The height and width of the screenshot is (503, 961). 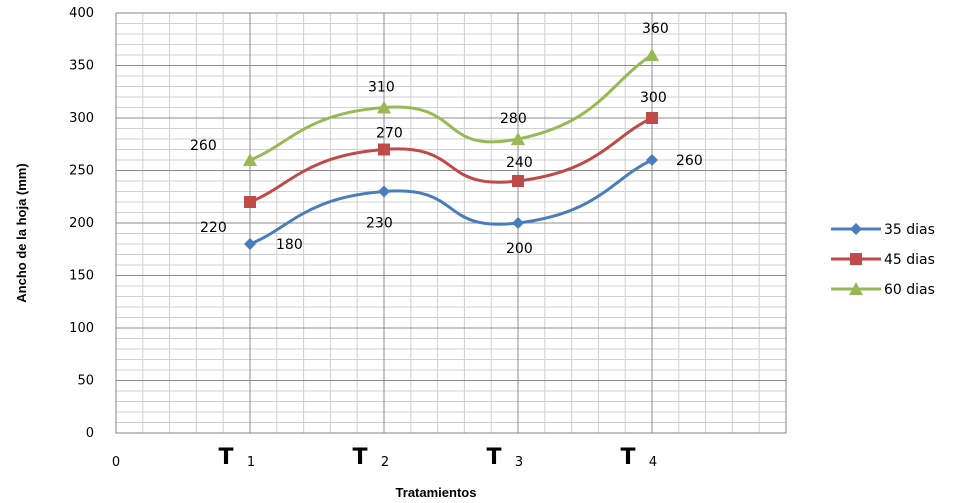 I want to click on x-axis-title: Tratamientos, so click(x=436, y=492).